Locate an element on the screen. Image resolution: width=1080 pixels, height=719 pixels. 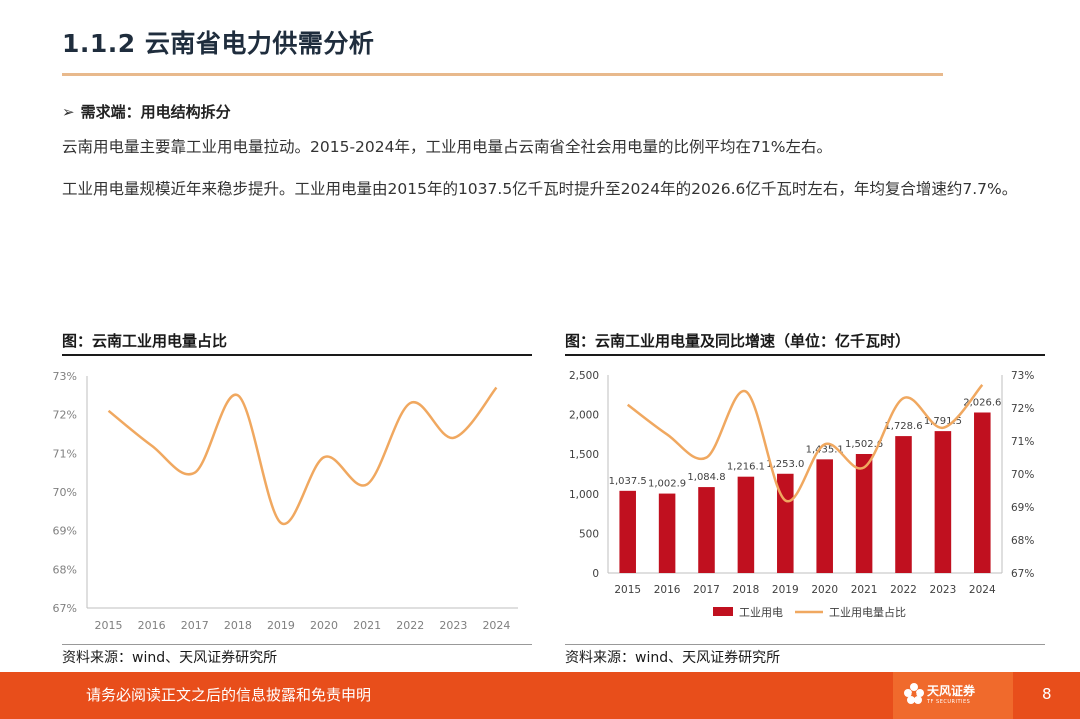
y-tick-label: 73% is located at coordinates (65, 376).